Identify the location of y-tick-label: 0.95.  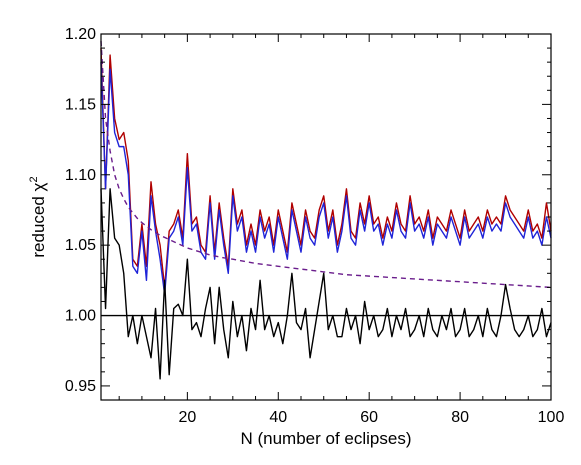
(80, 386).